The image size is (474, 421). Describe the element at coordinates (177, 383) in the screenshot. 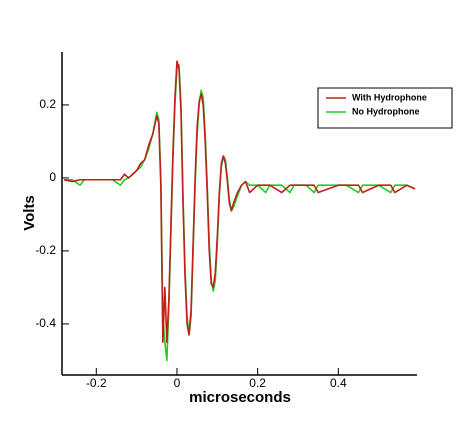

I see `x-tick-label: 0` at that location.